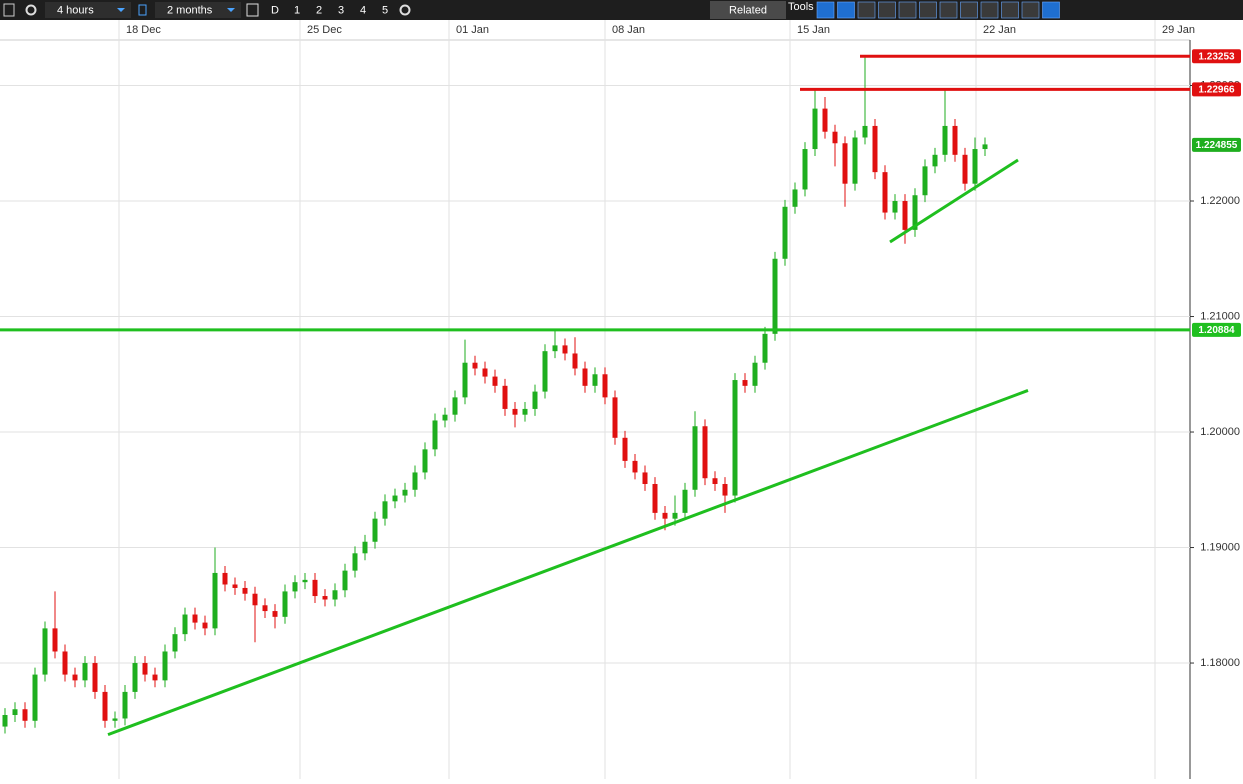  Describe the element at coordinates (748, 10) in the screenshot. I see `related-button` at that location.